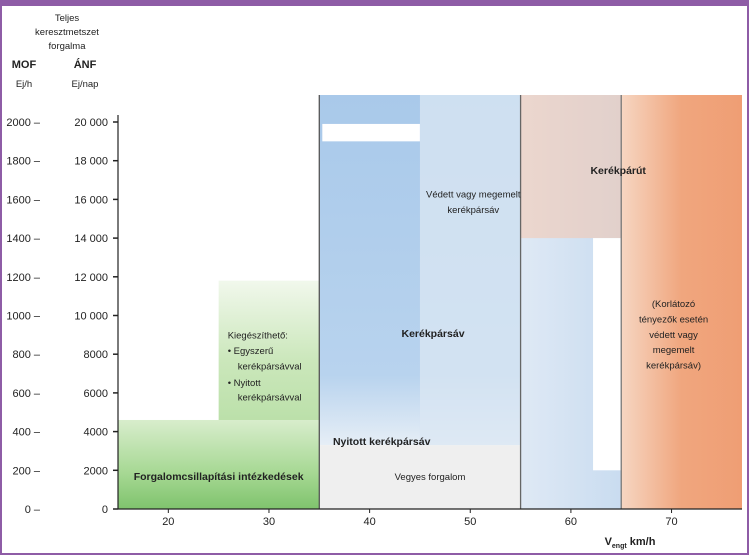 This screenshot has width=749, height=555. Describe the element at coordinates (24, 65) in the screenshot. I see `header-mof: MOF` at that location.